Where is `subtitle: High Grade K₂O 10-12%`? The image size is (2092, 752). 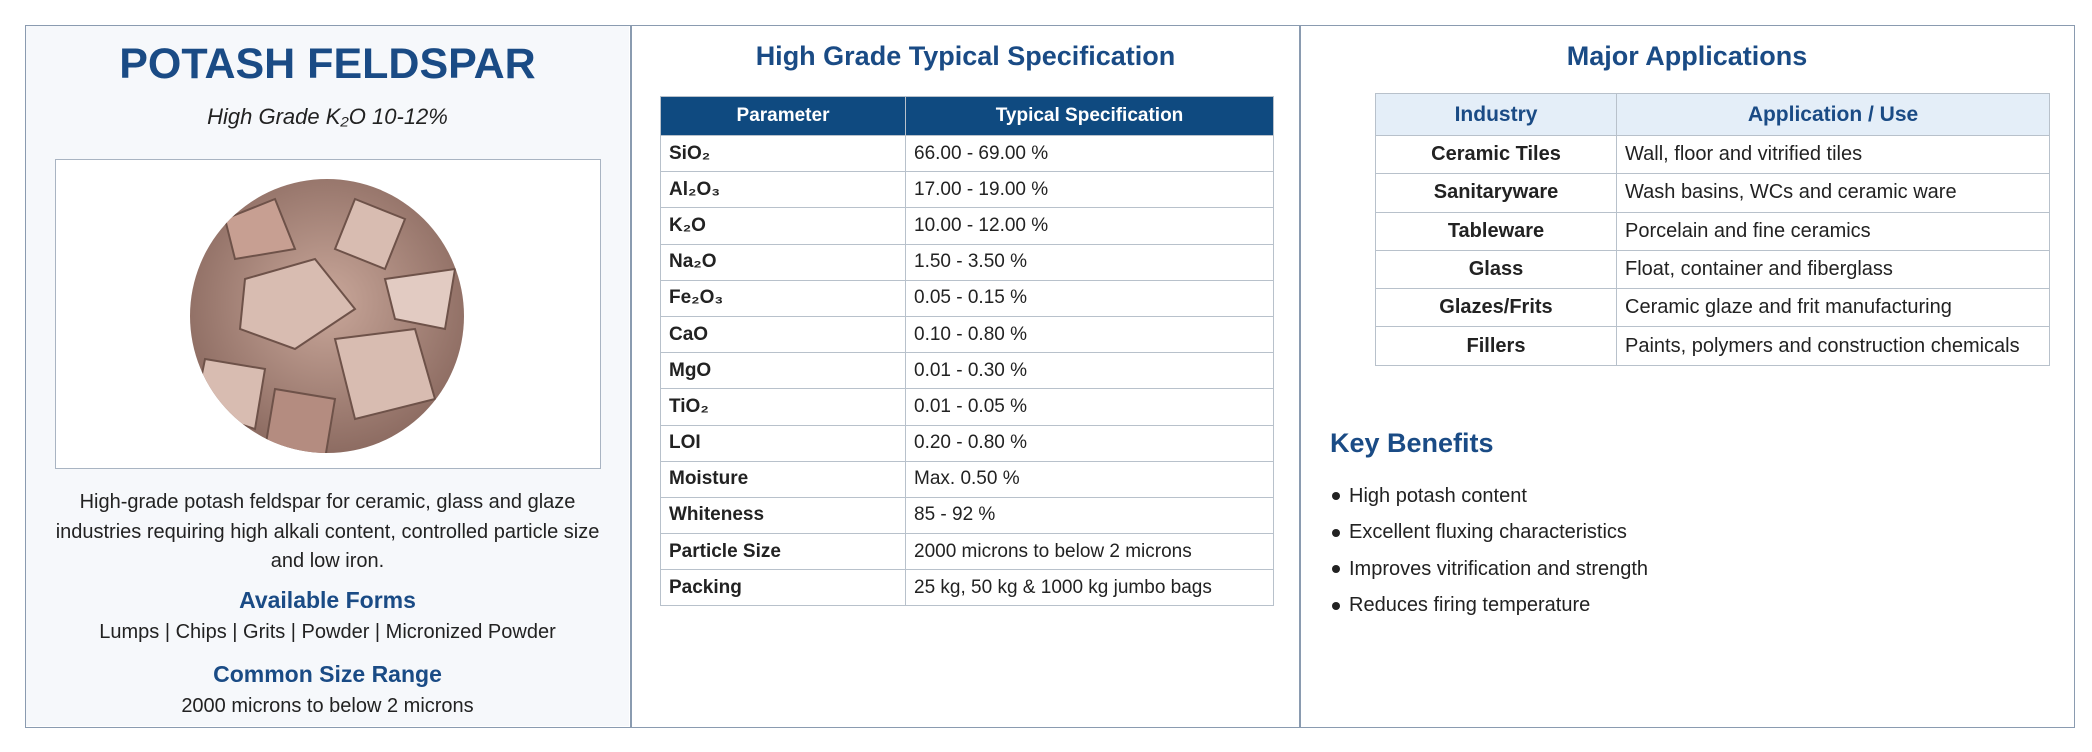
subtitle: High Grade K₂O 10-12% is located at coordinates (327, 116).